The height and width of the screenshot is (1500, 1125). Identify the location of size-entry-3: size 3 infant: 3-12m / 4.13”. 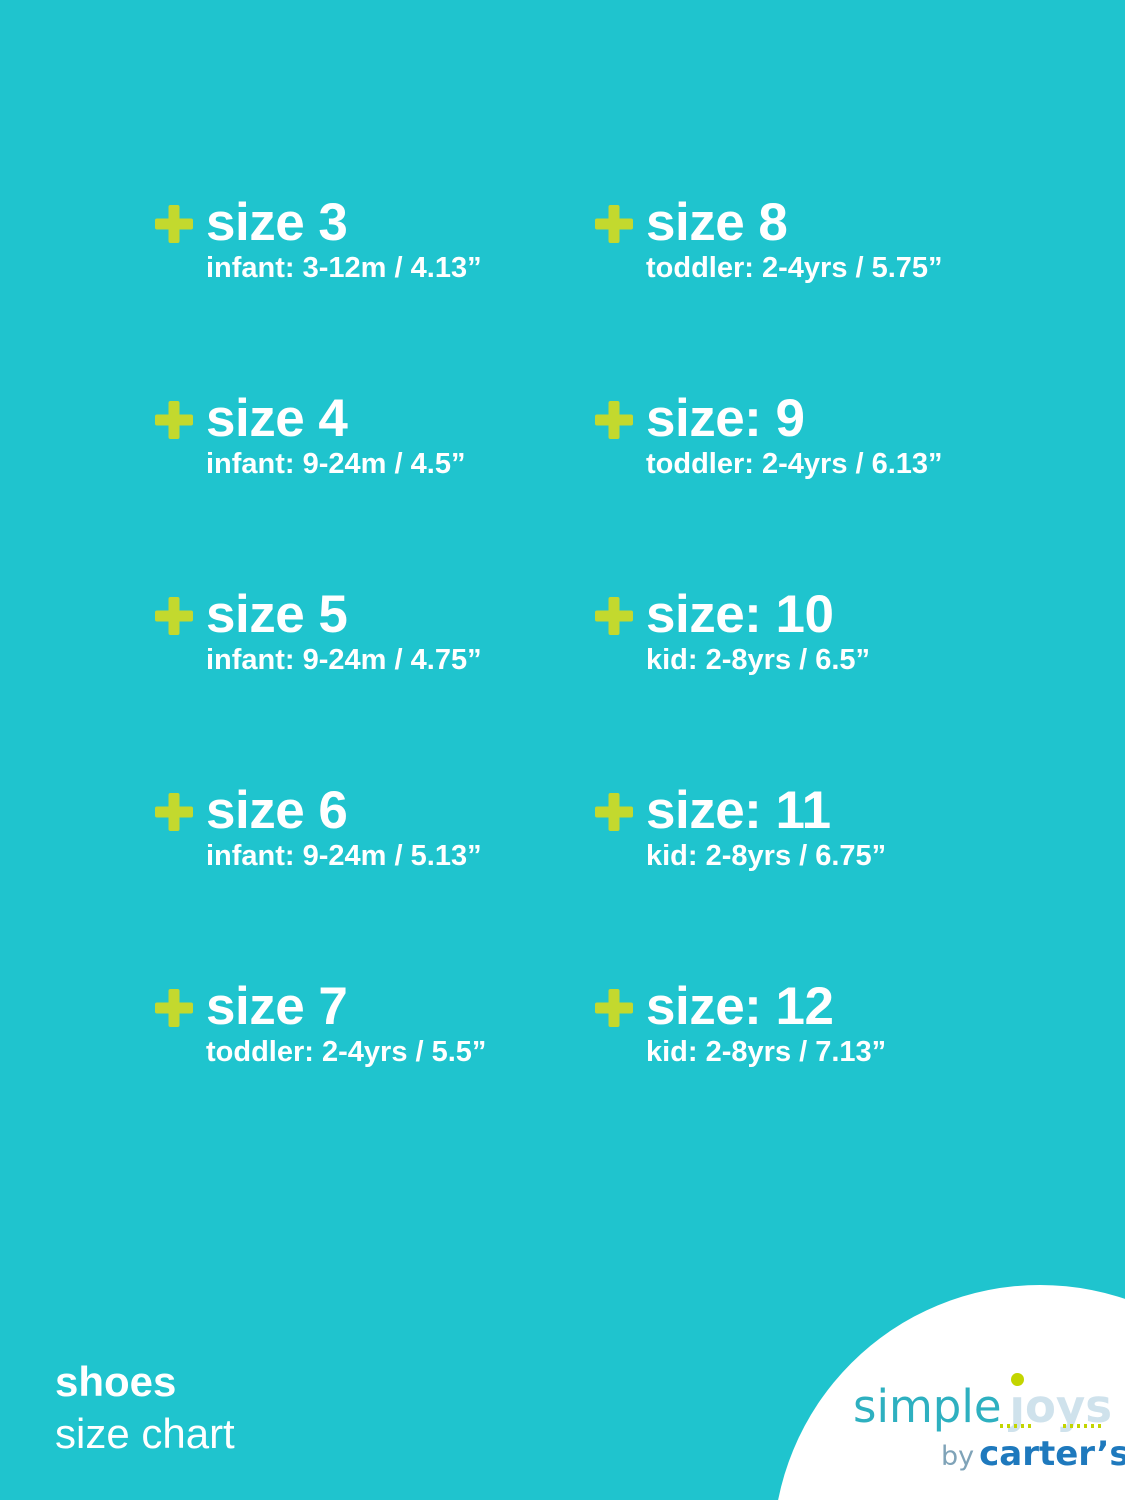
(318, 240).